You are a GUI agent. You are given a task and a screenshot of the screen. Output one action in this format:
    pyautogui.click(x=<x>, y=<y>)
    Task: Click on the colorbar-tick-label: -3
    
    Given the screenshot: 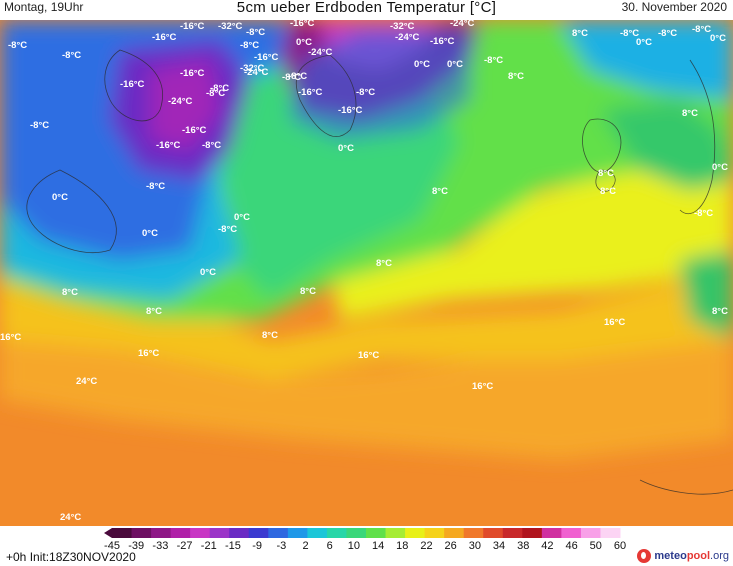 What is the action you would take?
    pyautogui.click(x=281, y=546)
    